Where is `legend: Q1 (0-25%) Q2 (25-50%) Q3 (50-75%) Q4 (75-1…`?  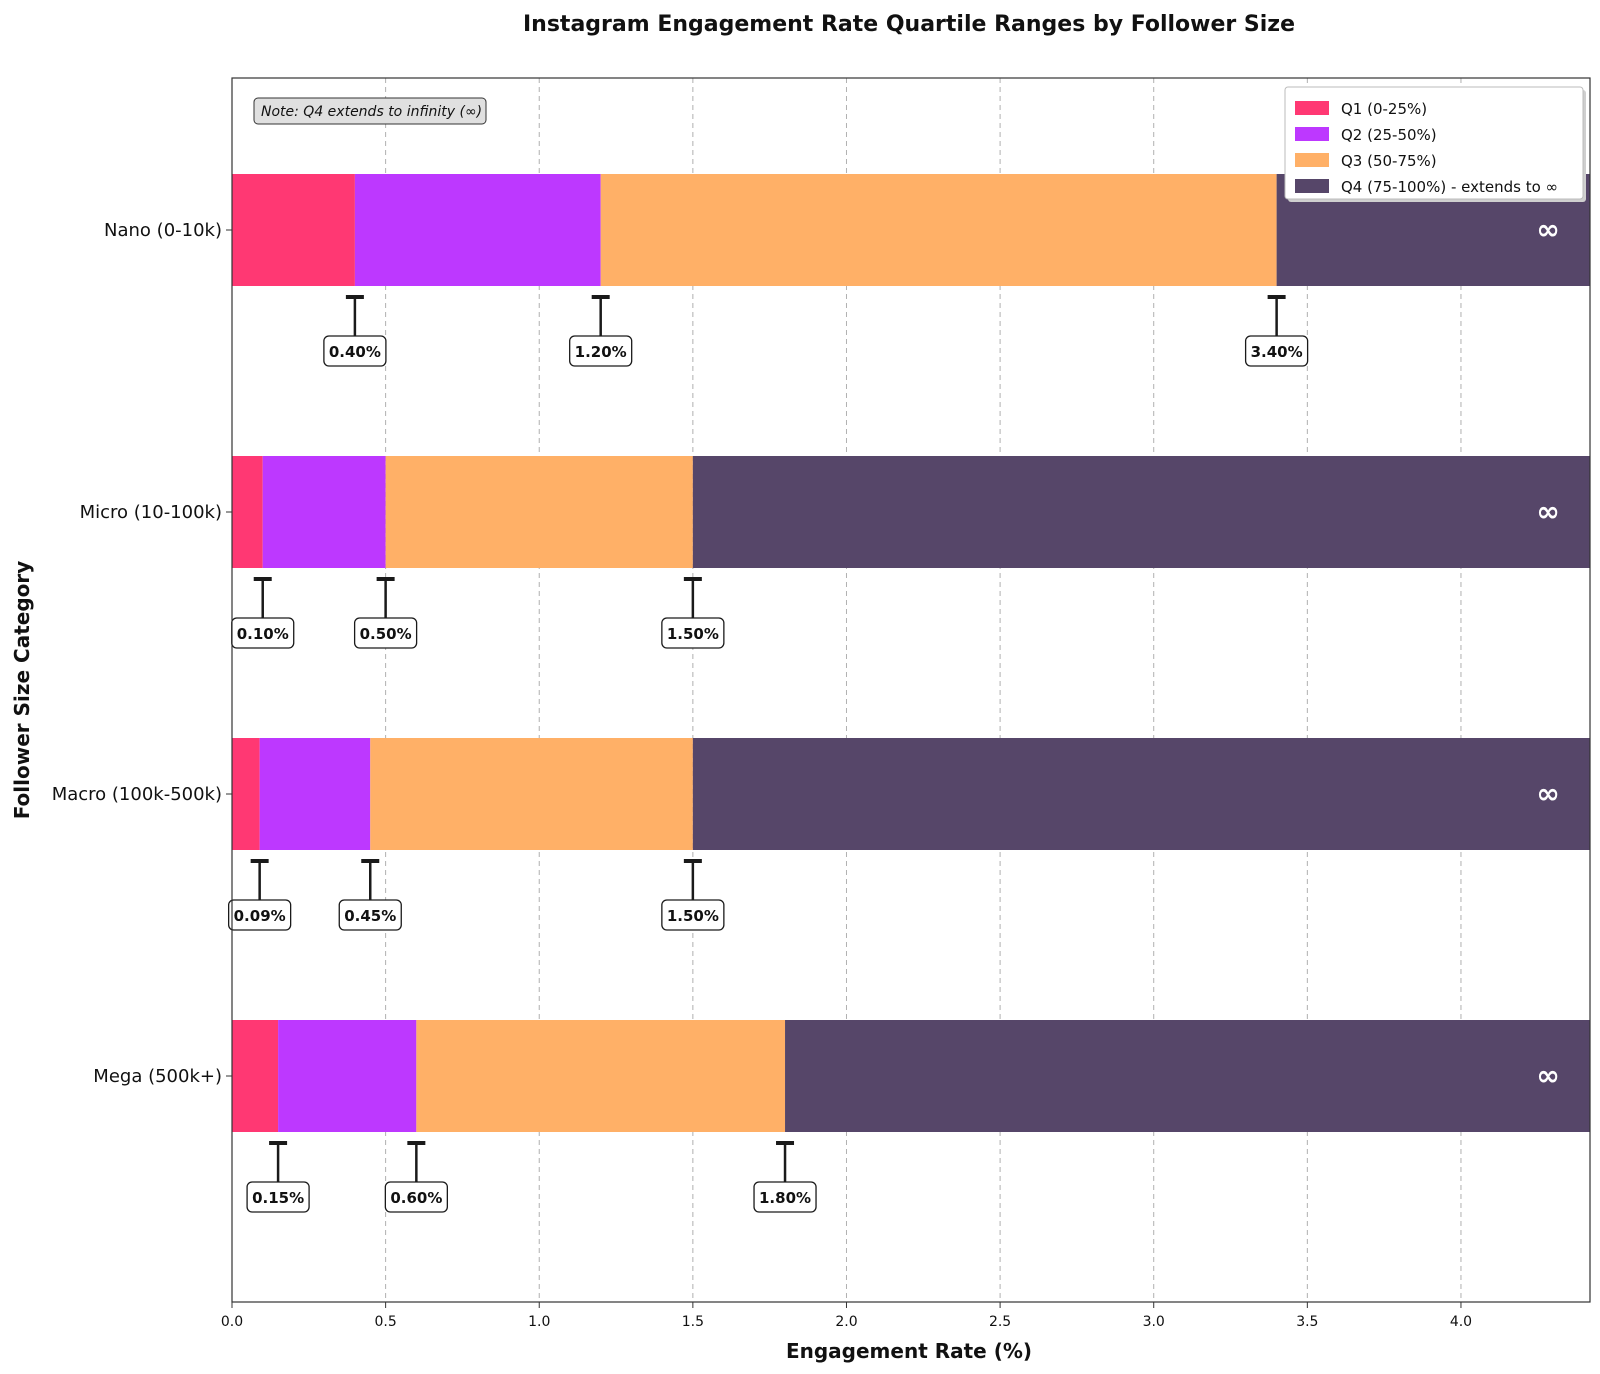 legend: Q1 (0-25%) Q2 (25-50%) Q3 (50-75%) Q4 (75-1… is located at coordinates (1435, 144).